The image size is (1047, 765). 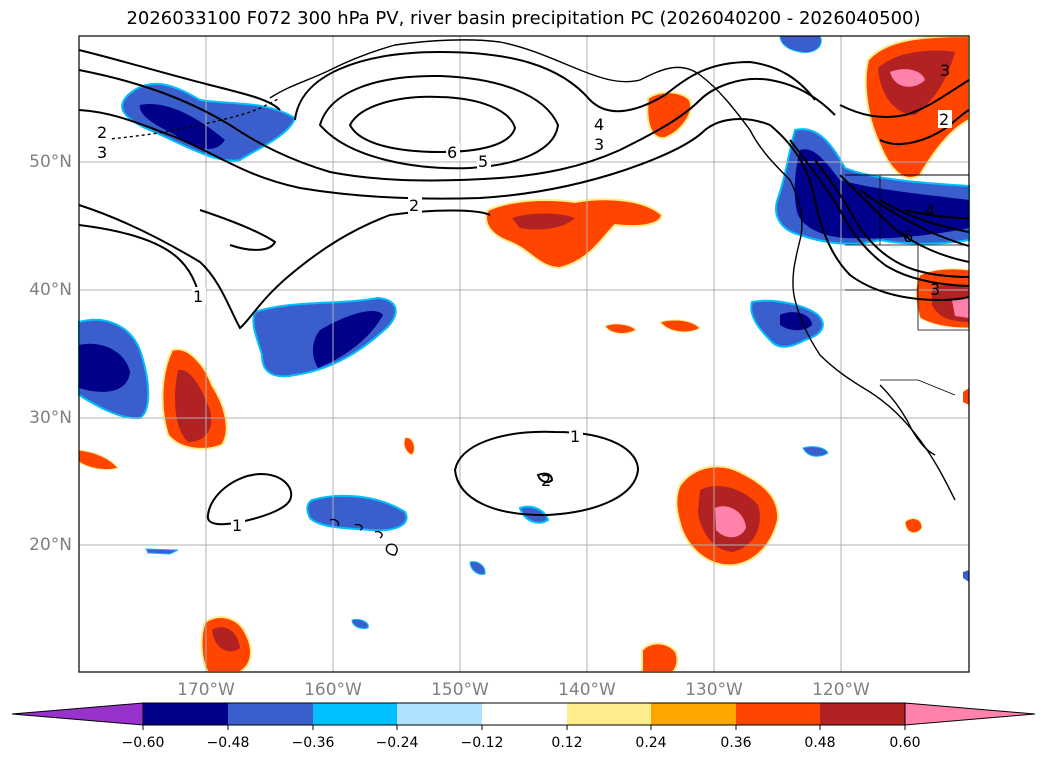 What do you see at coordinates (970, 714) in the screenshot?
I see `colorbar-extend-max` at bounding box center [970, 714].